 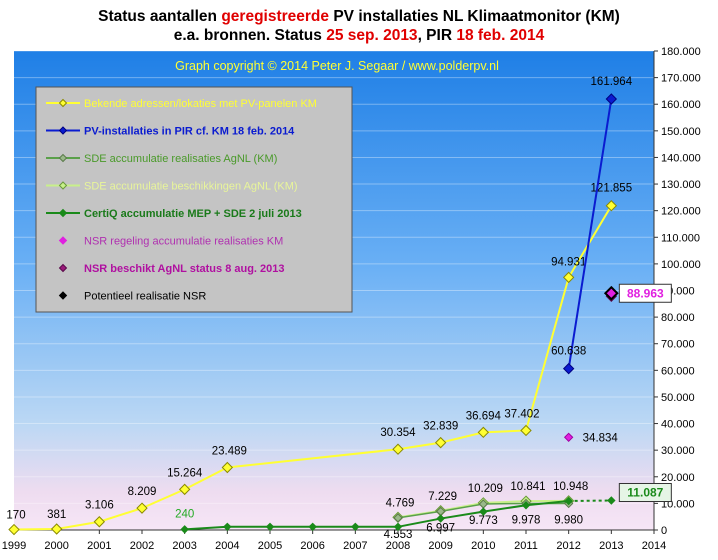 What do you see at coordinates (400, 503) in the screenshot?
I see `data-label-sde-beschikkingen: 4.769` at bounding box center [400, 503].